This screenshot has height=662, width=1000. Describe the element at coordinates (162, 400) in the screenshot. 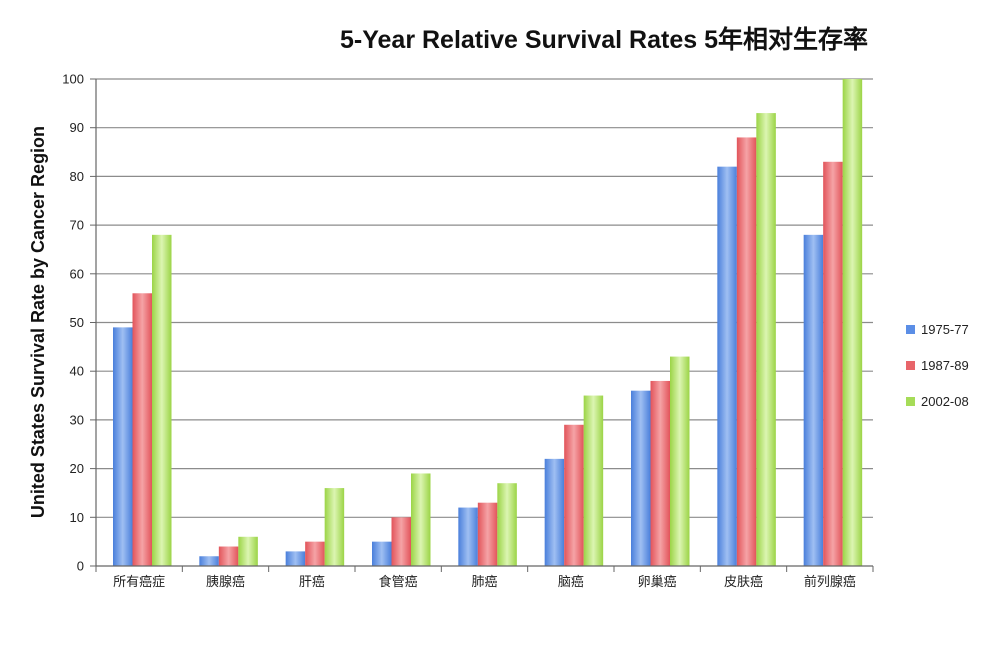

I see `bar-2002-08-所有癌症` at that location.